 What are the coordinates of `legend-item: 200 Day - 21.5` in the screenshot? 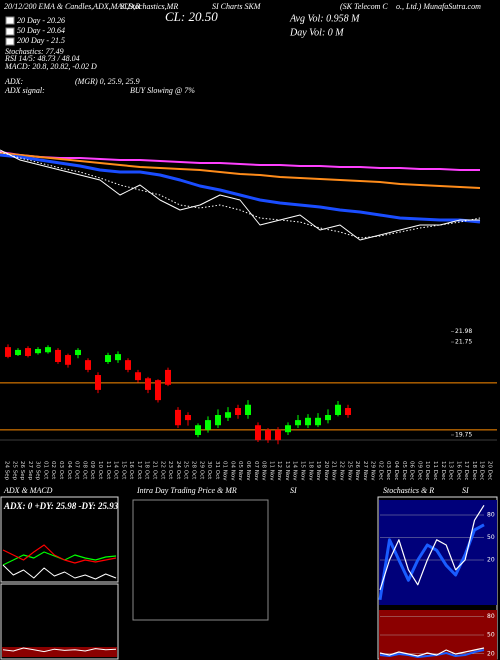 It's located at (41, 40).